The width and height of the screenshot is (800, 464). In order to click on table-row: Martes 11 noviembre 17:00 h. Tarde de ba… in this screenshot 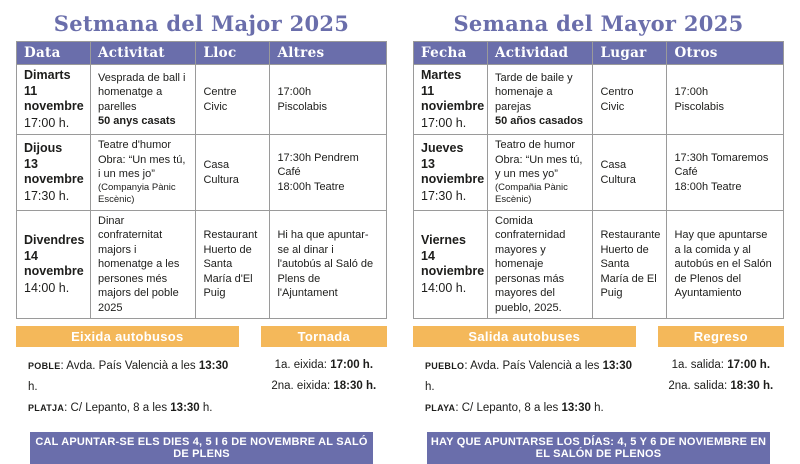, I will do `click(598, 100)`.